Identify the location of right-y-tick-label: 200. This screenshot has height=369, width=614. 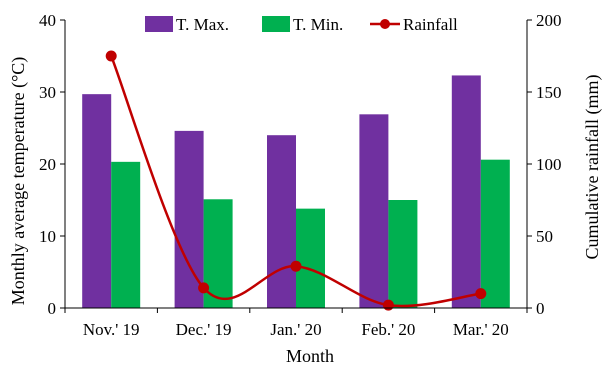
(549, 20).